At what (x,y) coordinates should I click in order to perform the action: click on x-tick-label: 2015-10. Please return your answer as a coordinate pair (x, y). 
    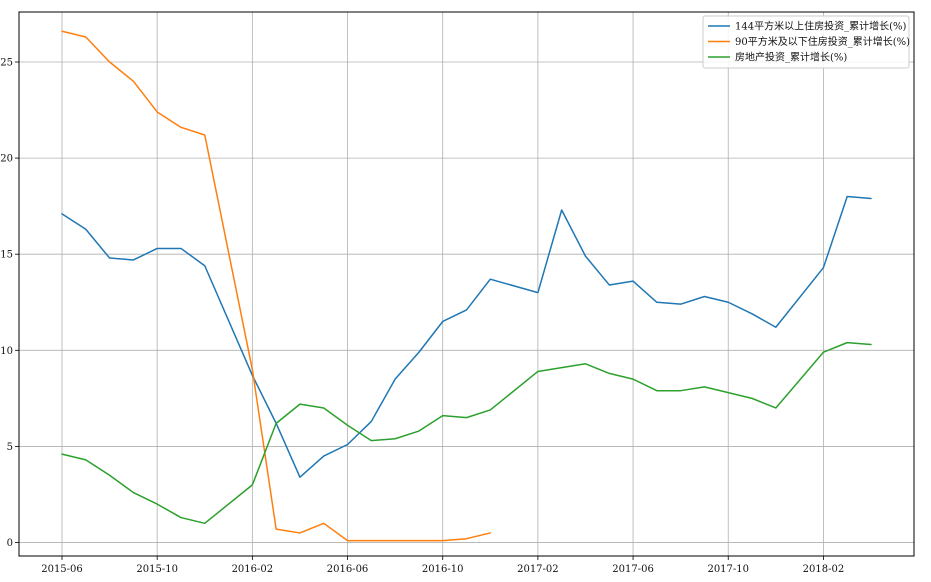
    Looking at the image, I should click on (157, 569).